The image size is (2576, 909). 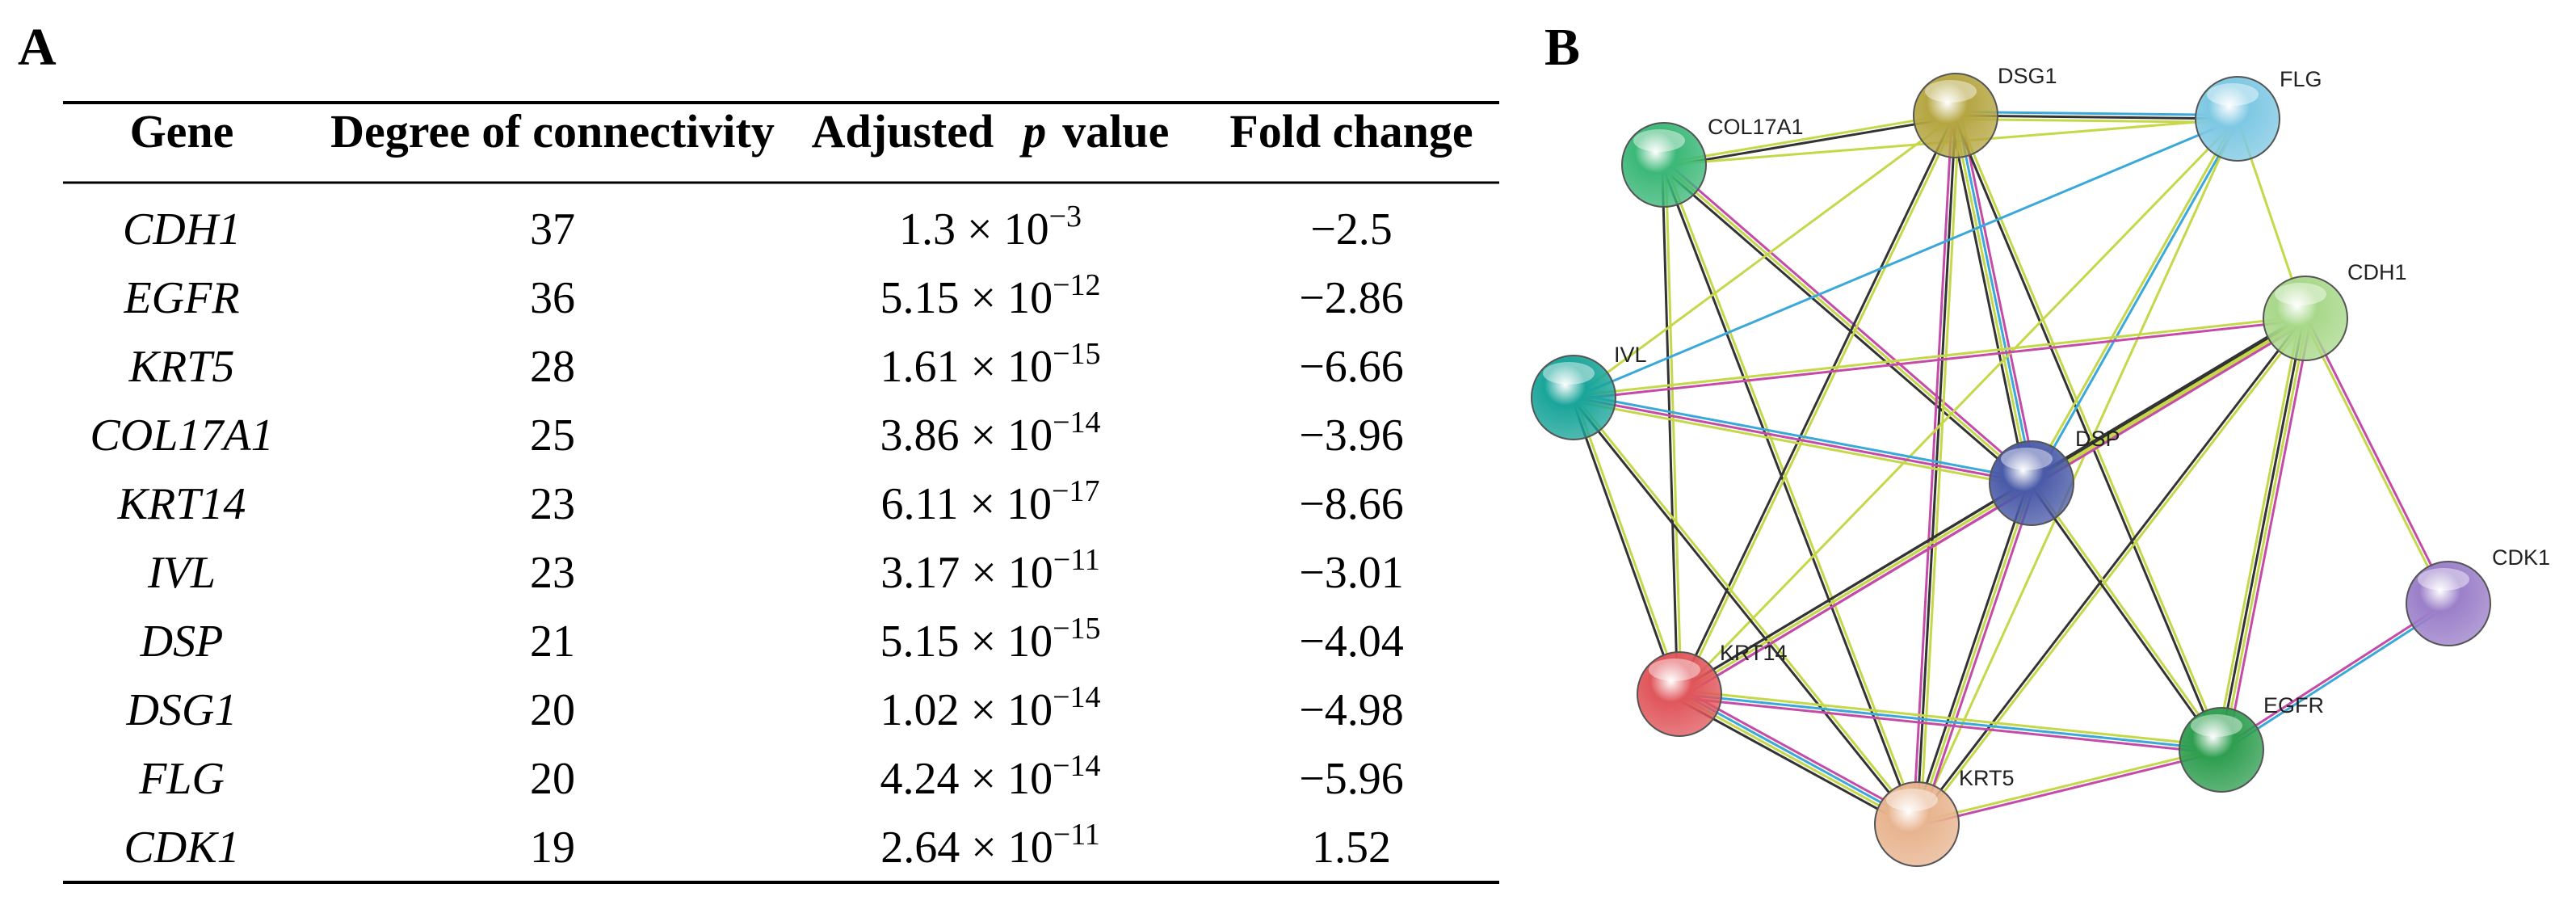 I want to click on p-value-cell: 5.15 × 10⁻¹⁵, so click(x=990, y=640).